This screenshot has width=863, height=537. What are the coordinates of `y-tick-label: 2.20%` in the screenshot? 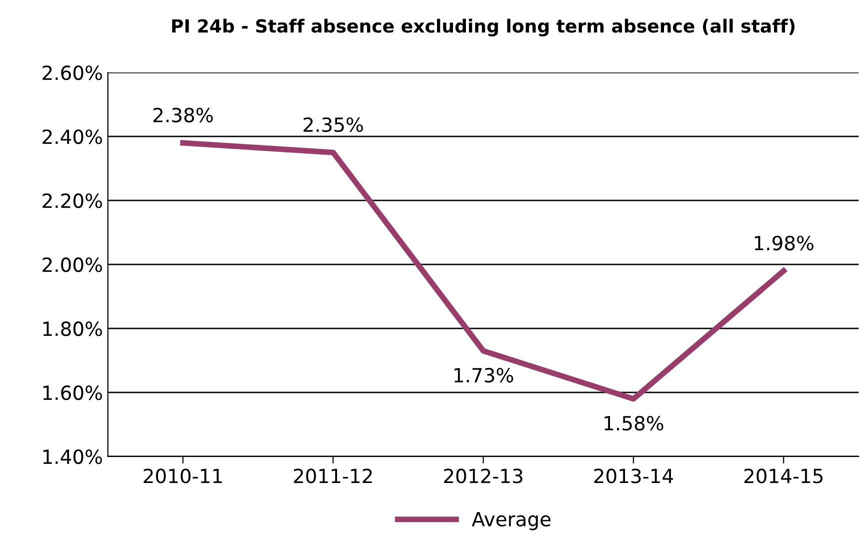 It's located at (72, 200).